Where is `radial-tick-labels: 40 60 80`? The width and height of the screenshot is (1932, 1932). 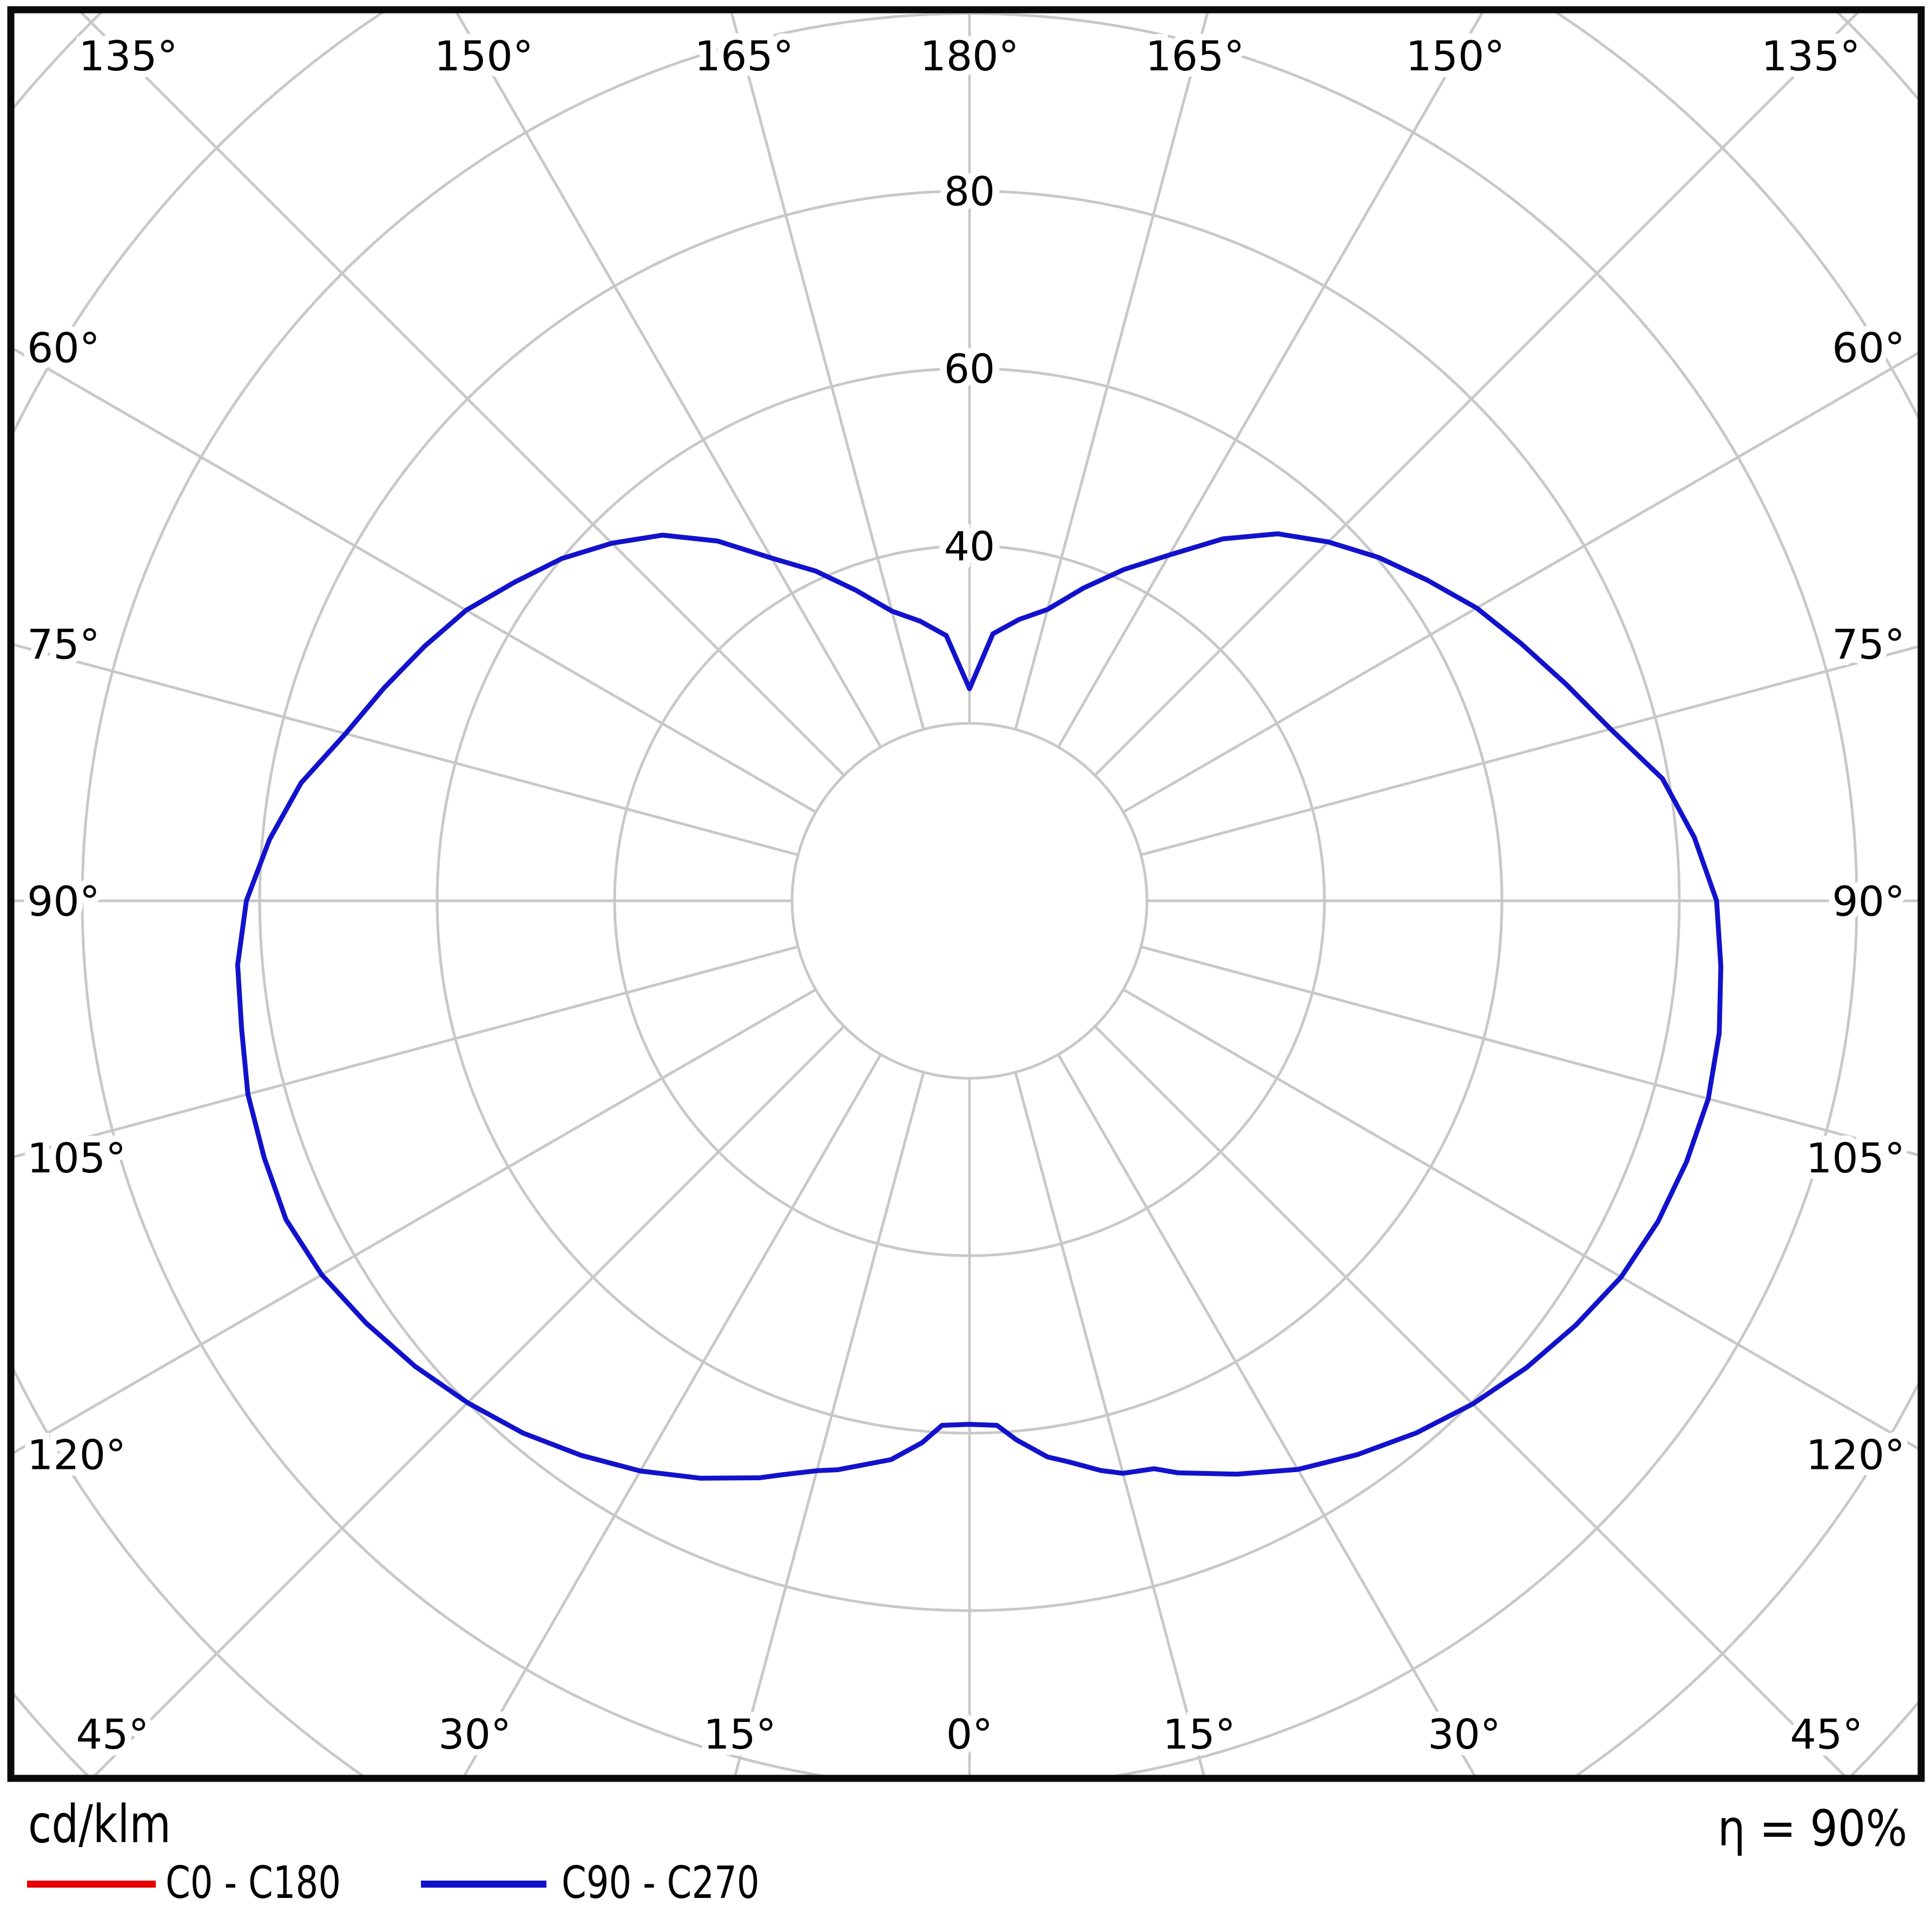 radial-tick-labels: 40 60 80 is located at coordinates (969, 370).